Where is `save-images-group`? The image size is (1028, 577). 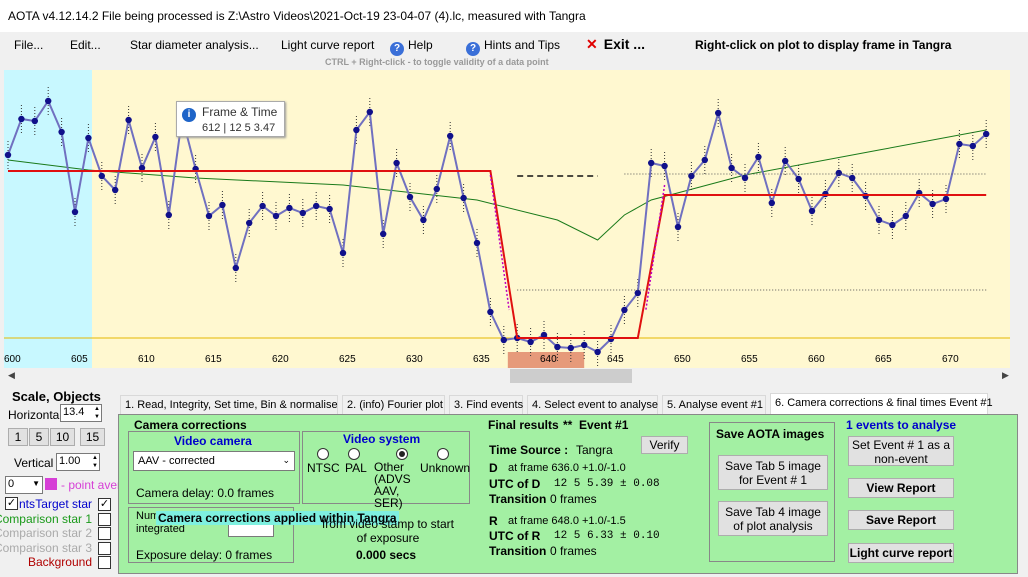 save-images-group is located at coordinates (772, 492).